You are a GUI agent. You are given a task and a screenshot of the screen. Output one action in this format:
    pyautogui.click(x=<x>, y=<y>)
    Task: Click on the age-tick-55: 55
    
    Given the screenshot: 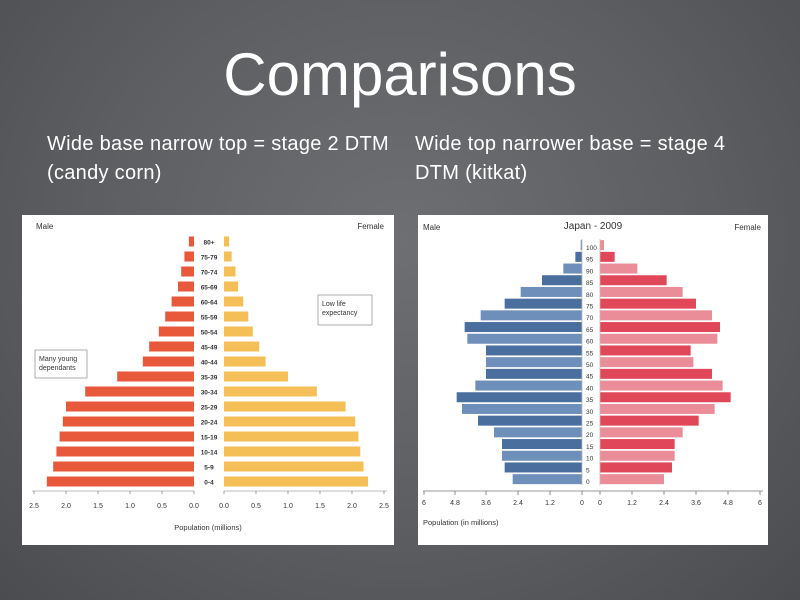 What is the action you would take?
    pyautogui.click(x=590, y=353)
    